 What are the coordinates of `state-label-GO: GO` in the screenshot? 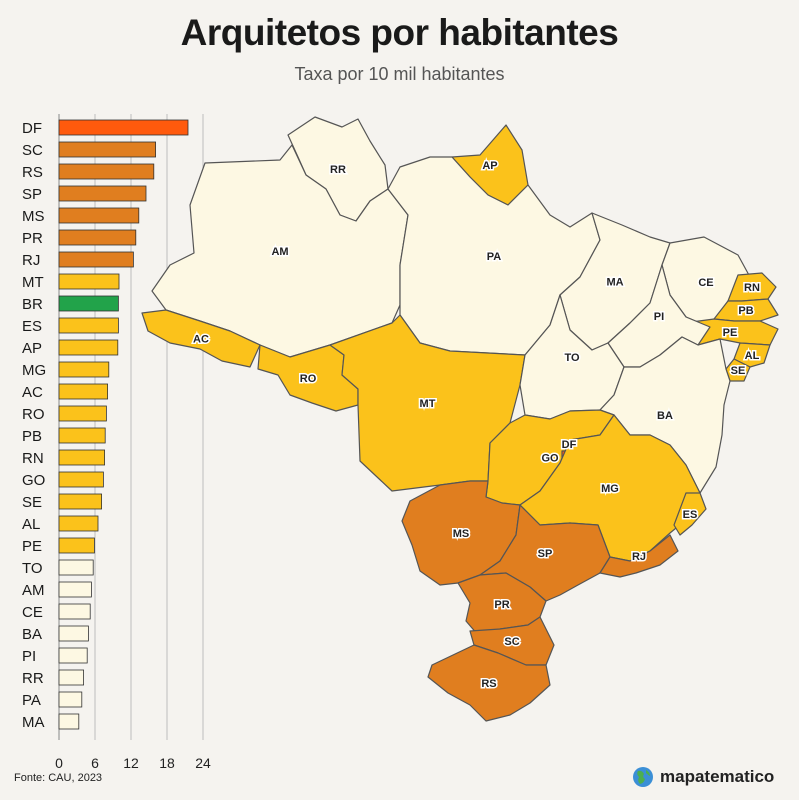 It's located at (550, 459).